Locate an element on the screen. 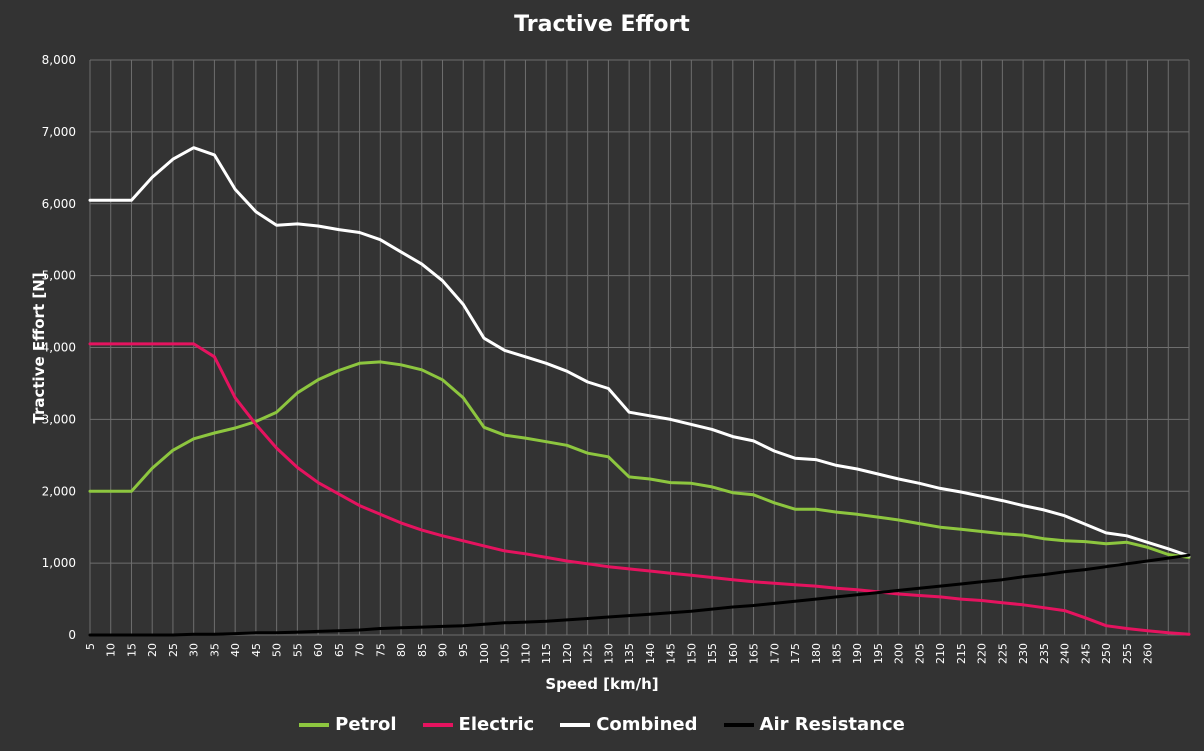 The height and width of the screenshot is (751, 1204). y-tick-label: 4,000 is located at coordinates (59, 348).